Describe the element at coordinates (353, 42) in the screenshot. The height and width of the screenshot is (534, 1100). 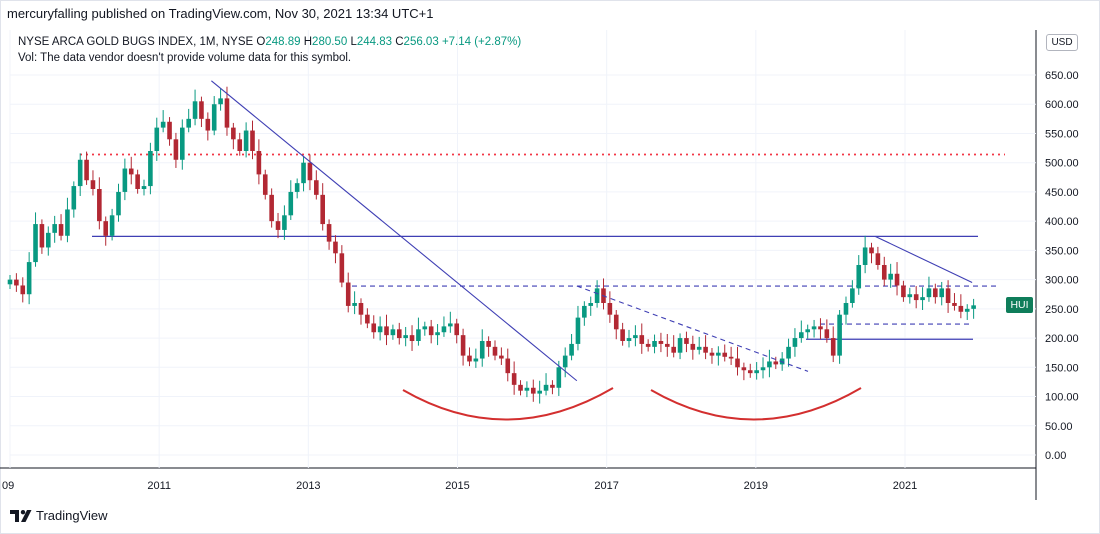
I see `low-label: L` at that location.